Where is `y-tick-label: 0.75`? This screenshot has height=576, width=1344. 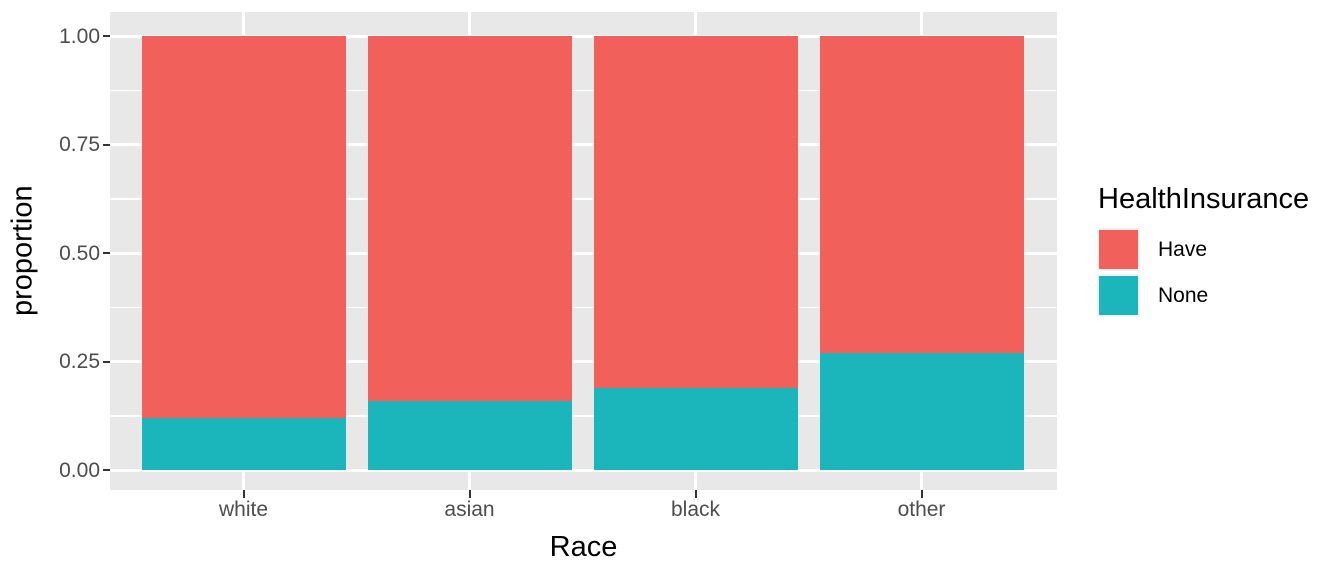 y-tick-label: 0.75 is located at coordinates (79, 144).